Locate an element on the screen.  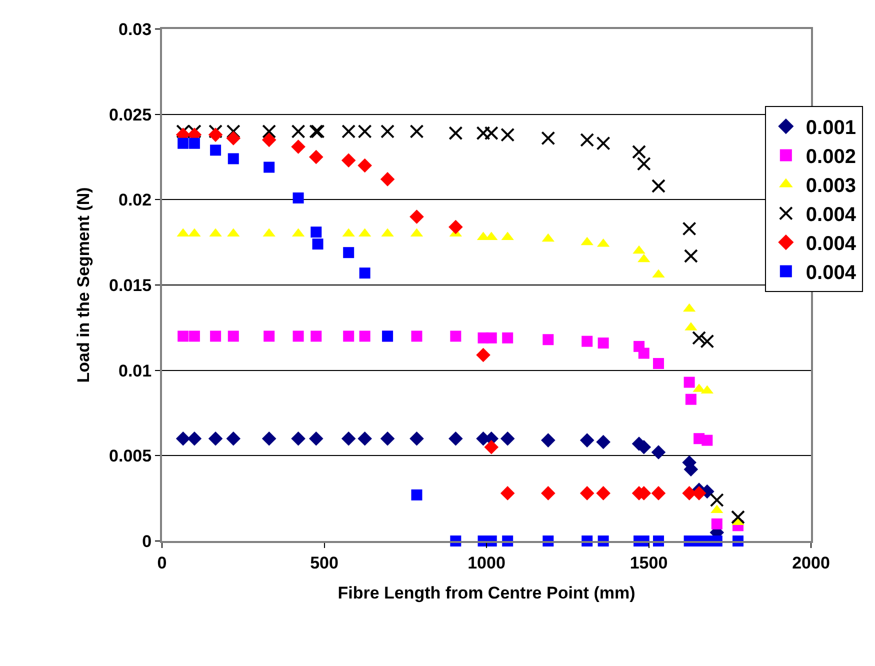
legend-label: 0.002 is located at coordinates (831, 157).